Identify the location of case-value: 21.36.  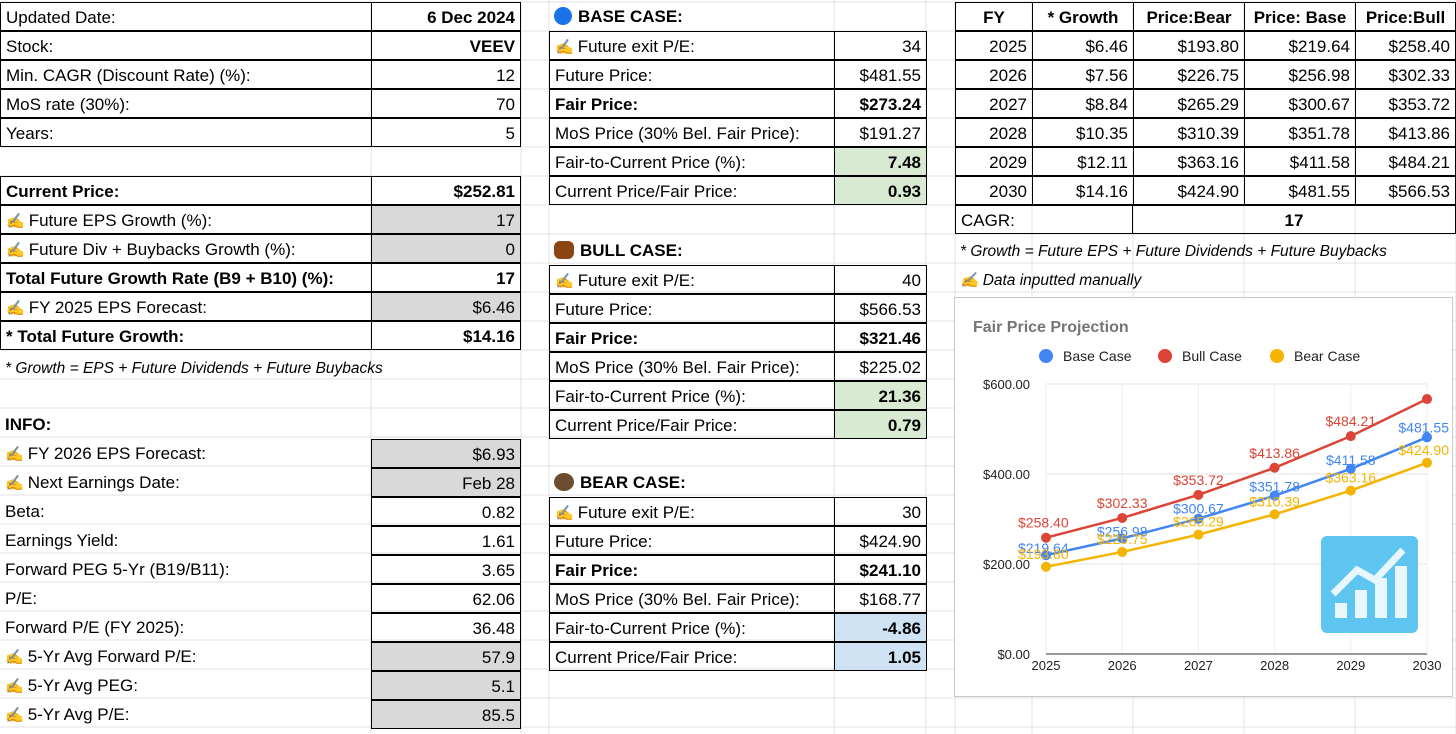
(880, 395).